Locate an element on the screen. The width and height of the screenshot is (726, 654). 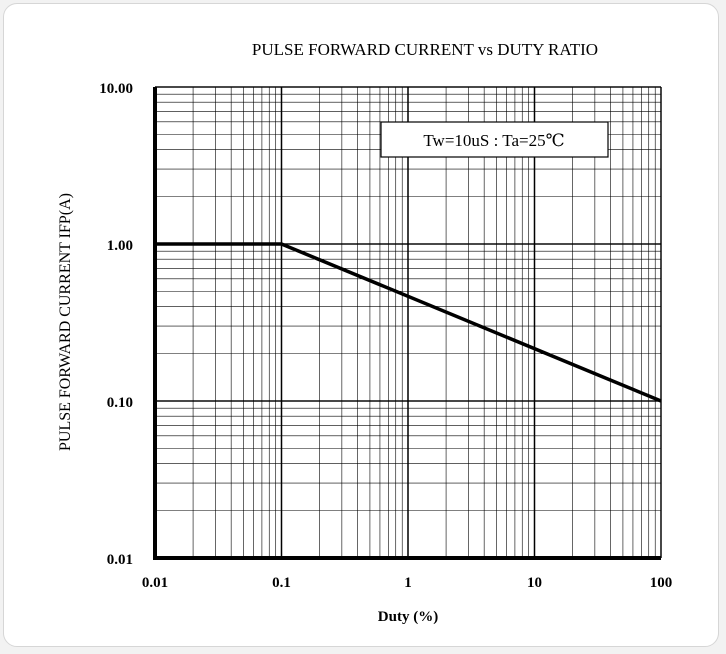
annotation-frame is located at coordinates (494, 139).